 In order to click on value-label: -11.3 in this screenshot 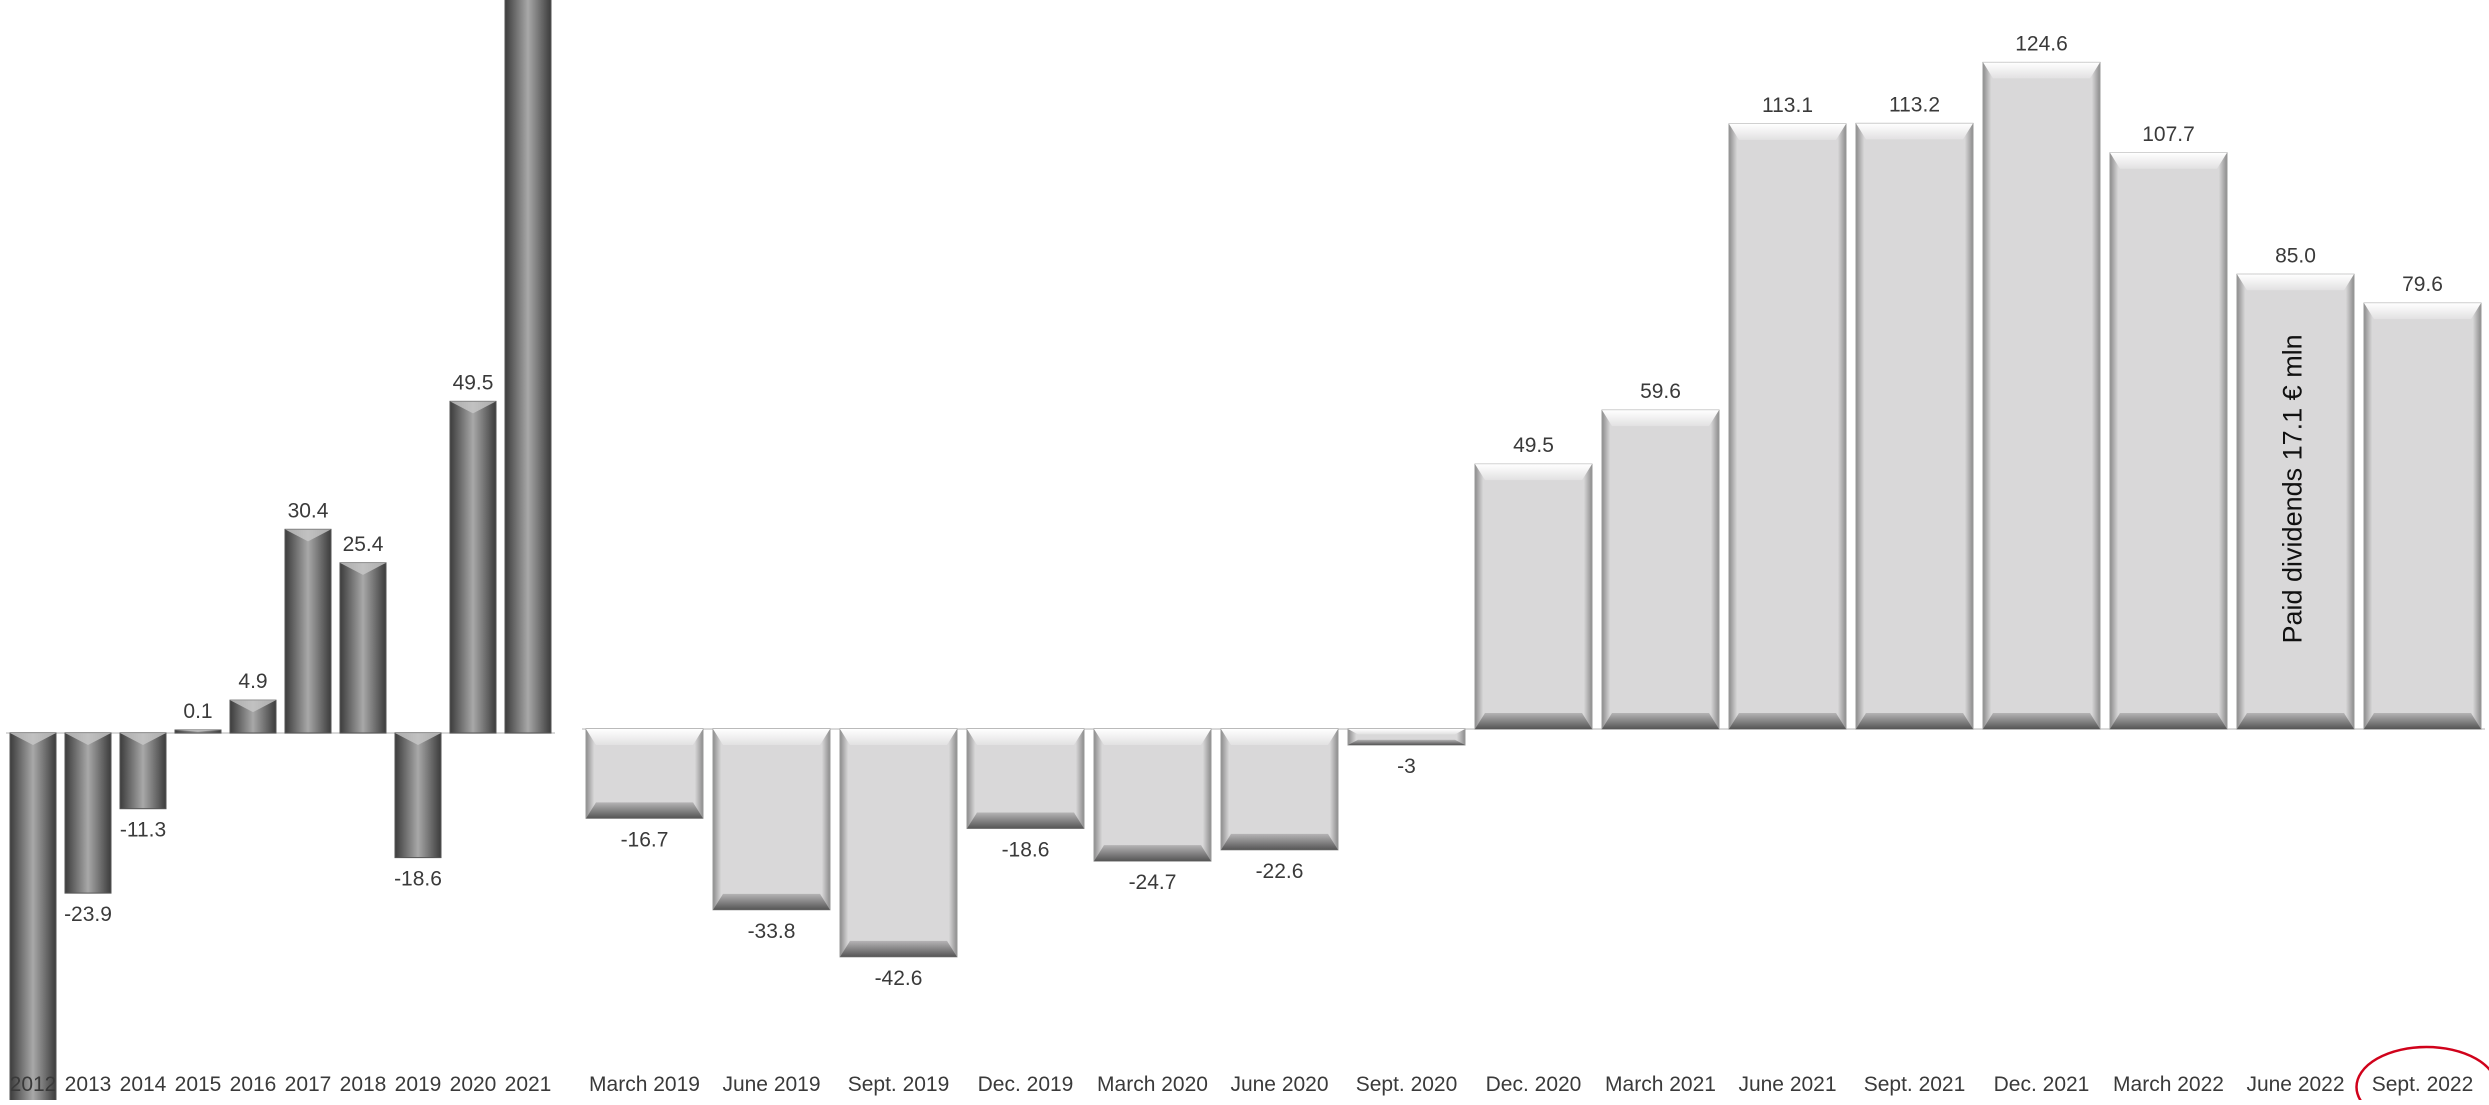, I will do `click(143, 830)`.